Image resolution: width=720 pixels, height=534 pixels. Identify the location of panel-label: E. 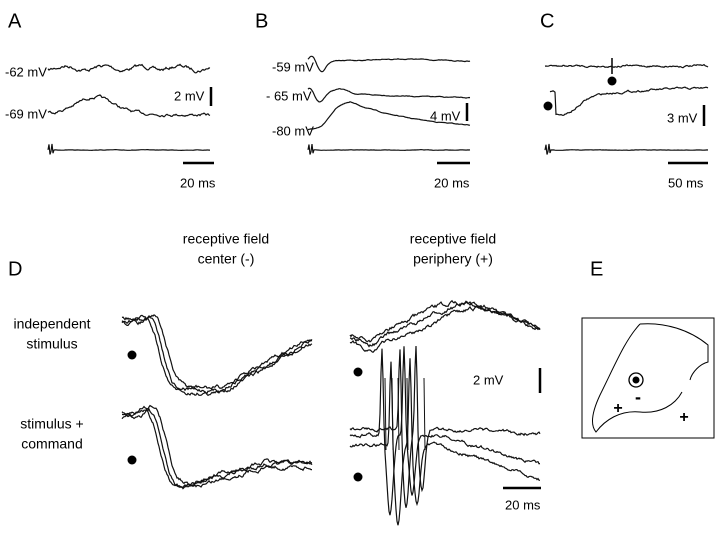
(596, 269).